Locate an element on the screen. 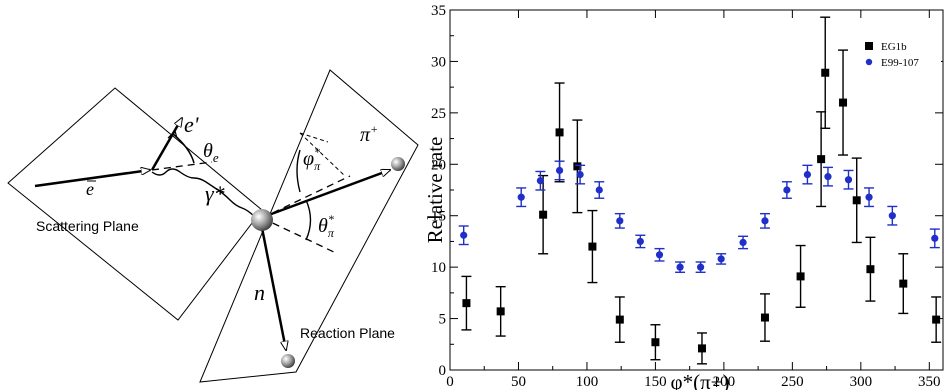 Image resolution: width=946 pixels, height=390 pixels. y-tick-label: 0 is located at coordinates (443, 371).